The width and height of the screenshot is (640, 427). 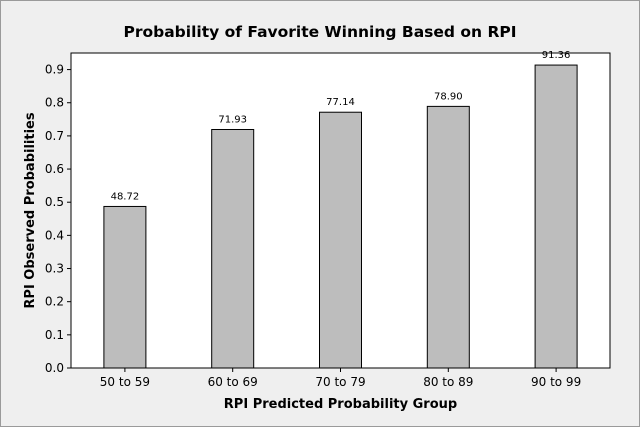 I want to click on y-axis-ticks: 0.0 0.1 0.2 0.3 0.4 0.5 0.6 0.7 0.8 0.9, so click(x=58, y=219).